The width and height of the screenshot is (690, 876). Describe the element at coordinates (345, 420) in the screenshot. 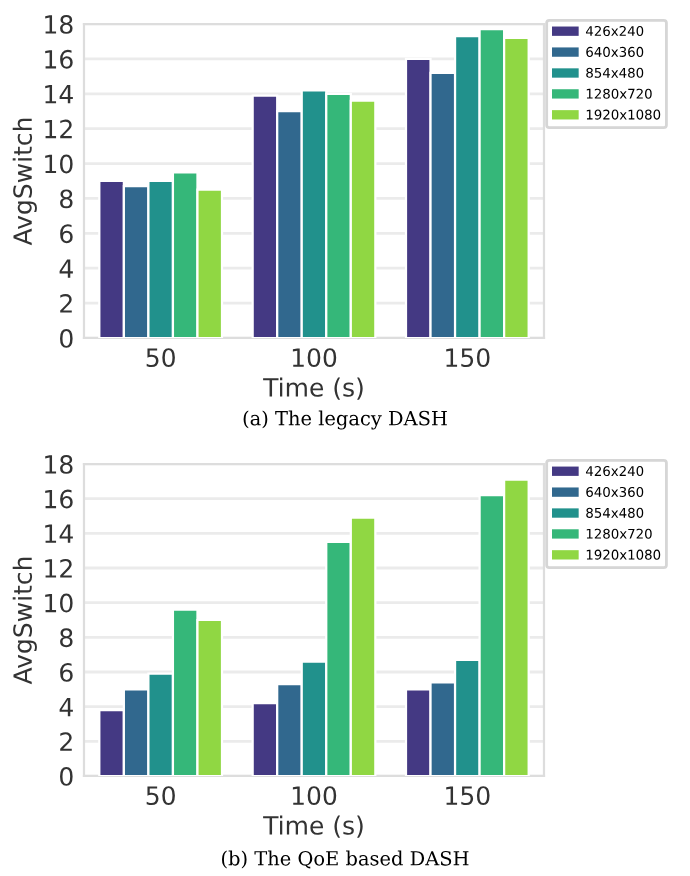

I see `text: (a) The legacy DASH` at that location.